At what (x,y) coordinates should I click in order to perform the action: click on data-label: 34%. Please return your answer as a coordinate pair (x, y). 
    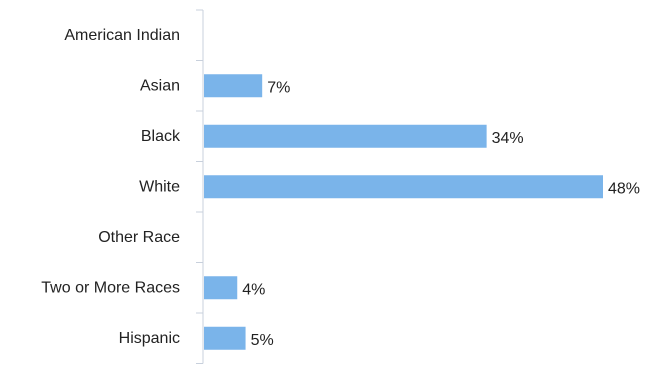
    Looking at the image, I should click on (508, 138).